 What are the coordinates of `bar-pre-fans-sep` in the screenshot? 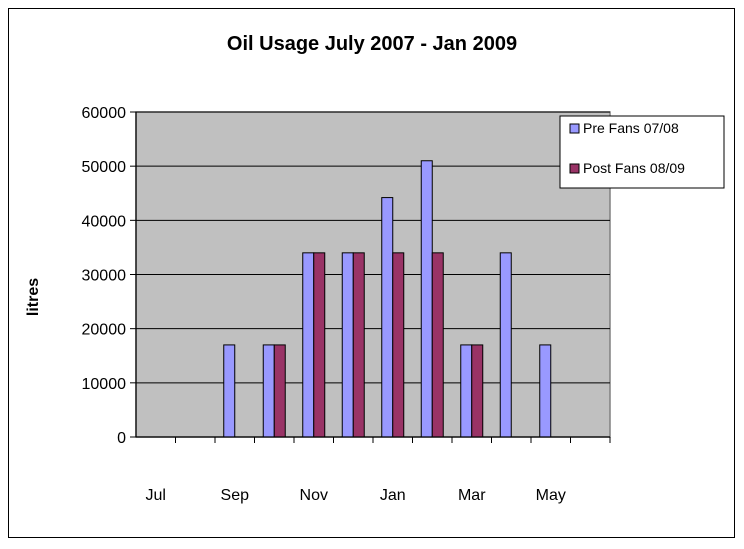 It's located at (229, 391).